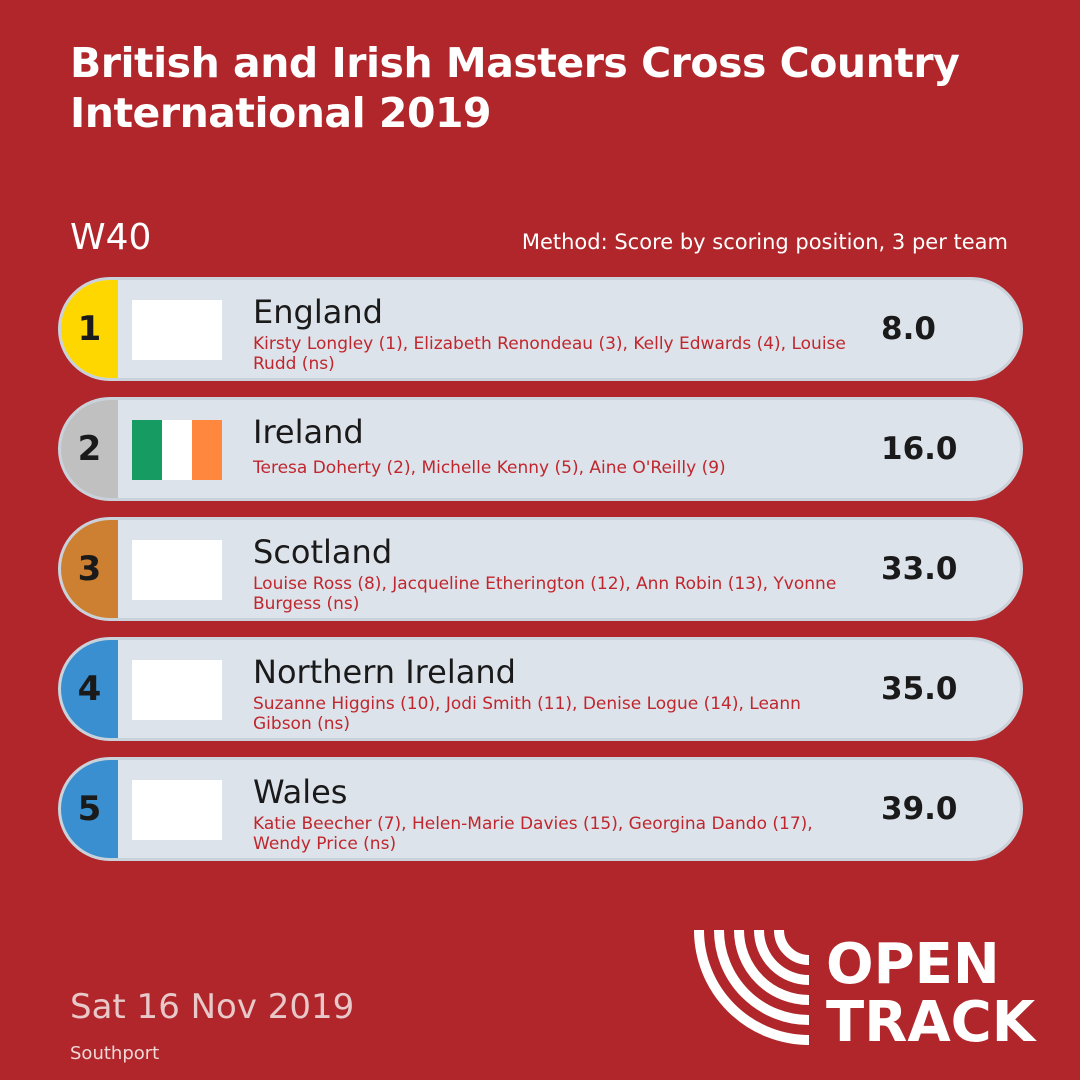 This screenshot has height=1080, width=1080. Describe the element at coordinates (908, 329) in the screenshot. I see `team-score: 8.0` at that location.